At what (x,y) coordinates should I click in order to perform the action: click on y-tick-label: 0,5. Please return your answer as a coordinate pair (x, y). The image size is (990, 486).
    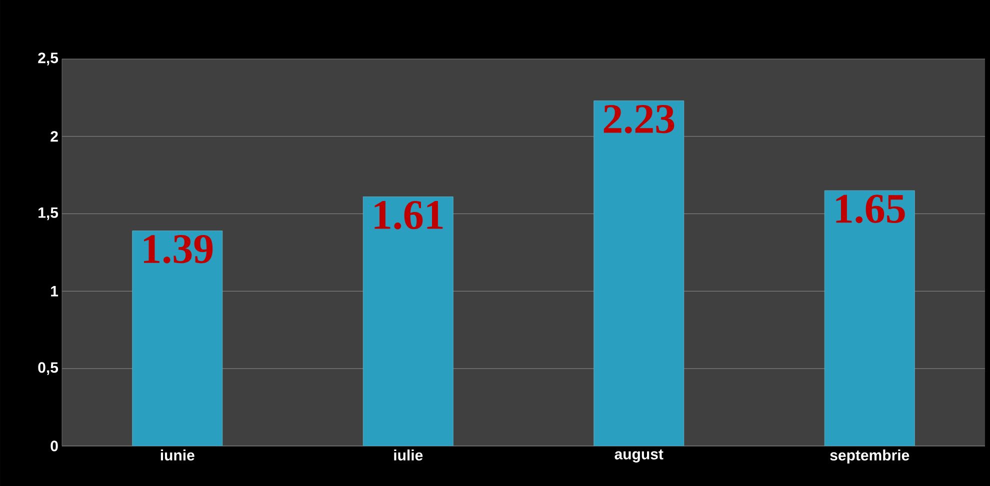
    Looking at the image, I should click on (48, 368).